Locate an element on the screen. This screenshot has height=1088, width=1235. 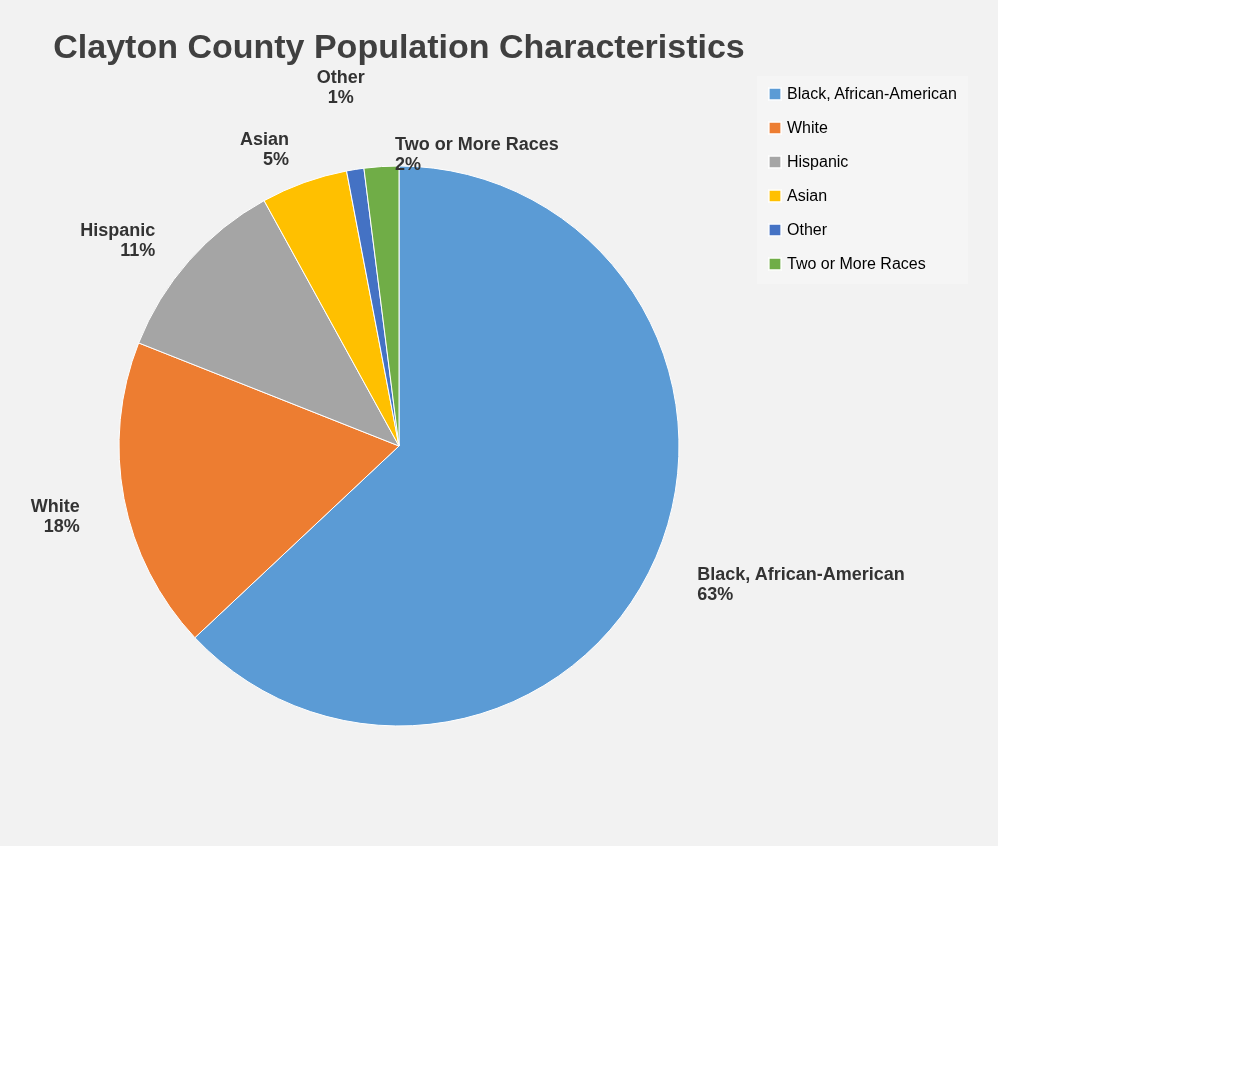
legend-label: Hispanic is located at coordinates (818, 161).